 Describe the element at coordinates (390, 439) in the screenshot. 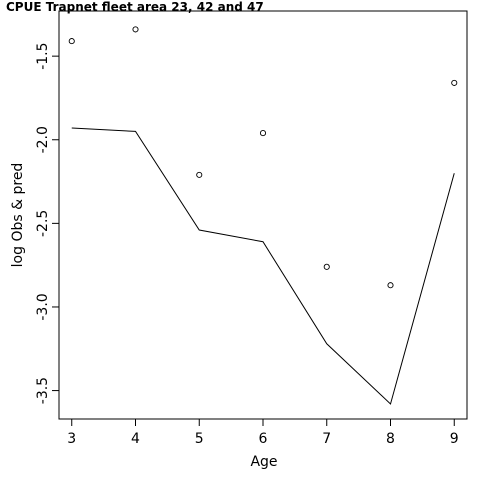

I see `x-tick-label: 8` at that location.